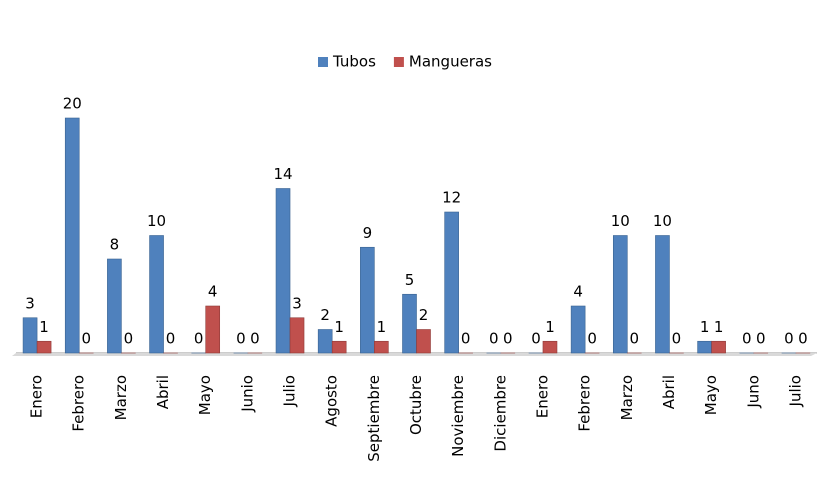 This screenshot has width=817, height=491. I want to click on x-tick-label: Junio, so click(247, 394).